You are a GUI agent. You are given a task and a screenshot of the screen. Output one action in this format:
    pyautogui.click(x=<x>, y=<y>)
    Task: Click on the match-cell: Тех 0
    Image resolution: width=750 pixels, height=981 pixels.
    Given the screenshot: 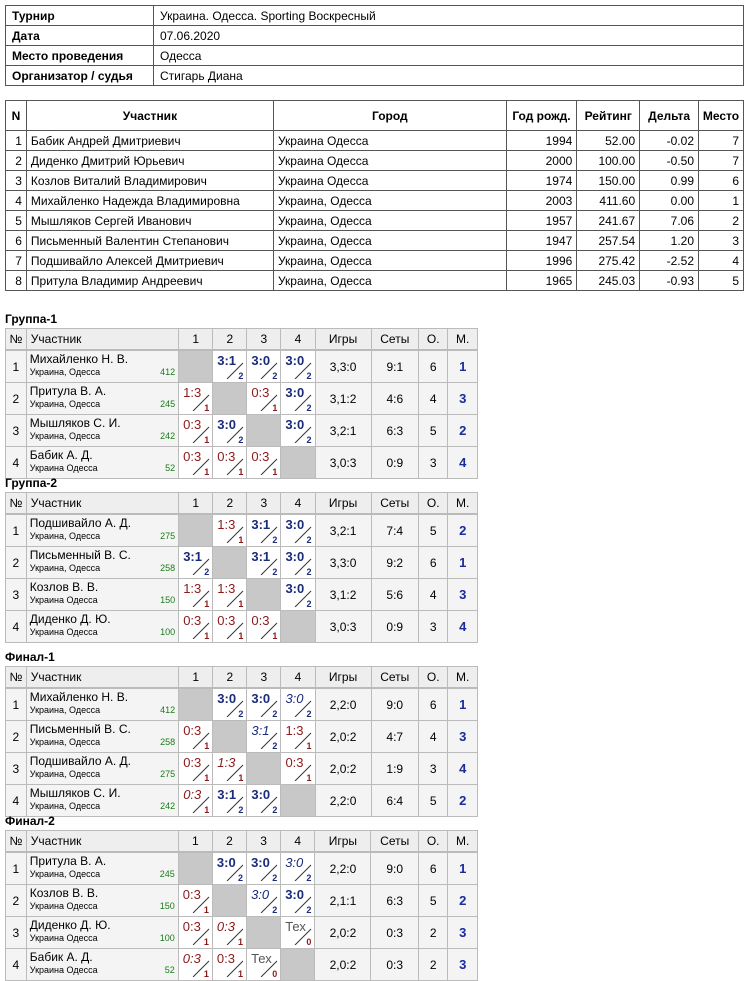 What is the action you would take?
    pyautogui.click(x=298, y=932)
    